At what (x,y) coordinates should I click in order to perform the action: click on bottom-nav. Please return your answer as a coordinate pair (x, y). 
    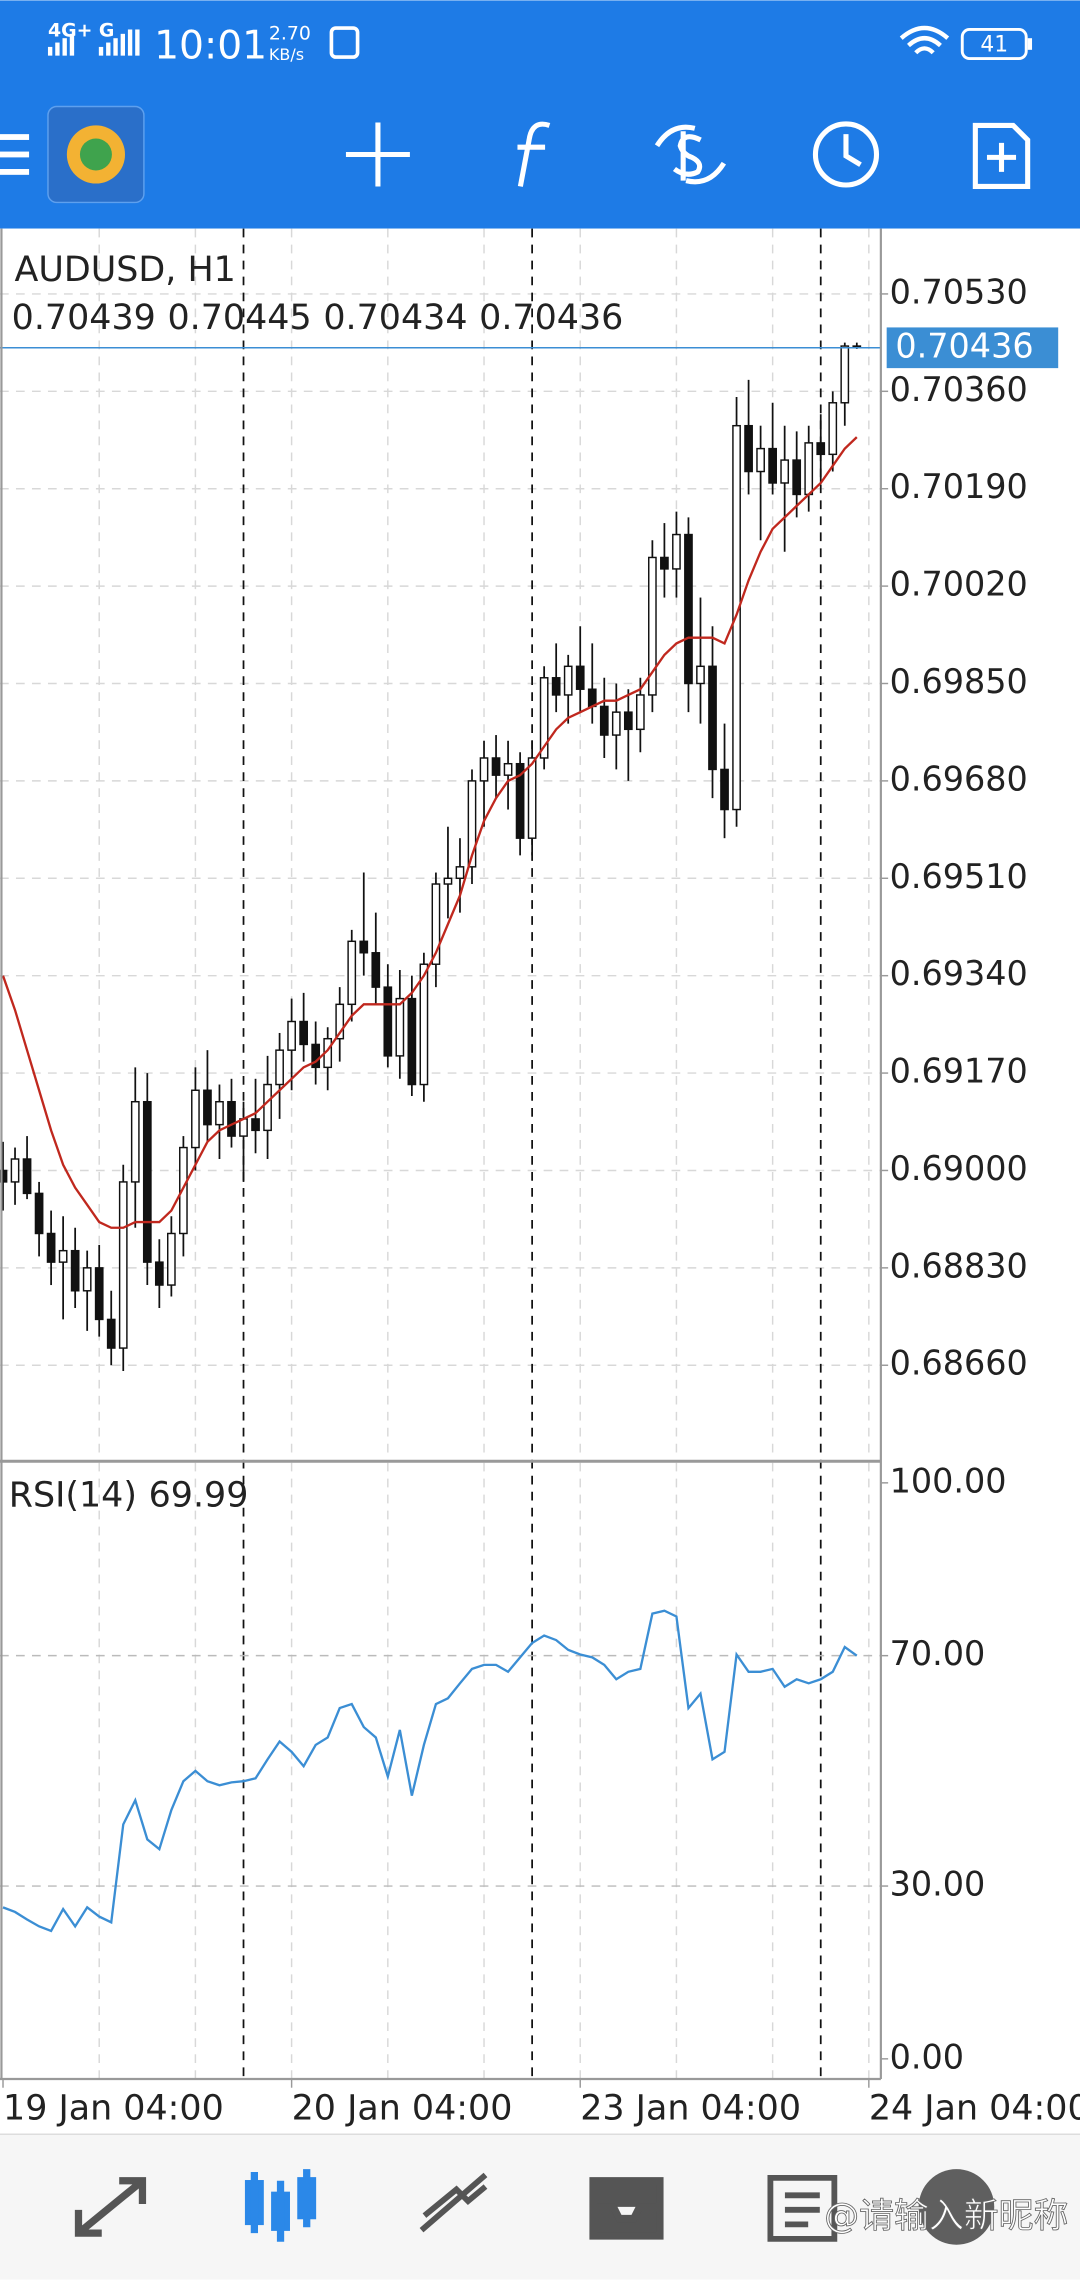
    Looking at the image, I should click on (540, 2207).